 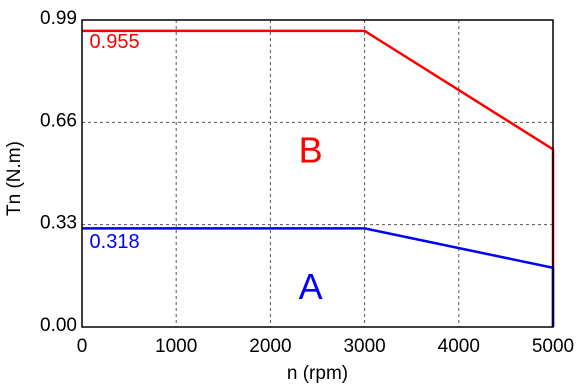 I want to click on annotation-a-label: A, so click(x=311, y=286).